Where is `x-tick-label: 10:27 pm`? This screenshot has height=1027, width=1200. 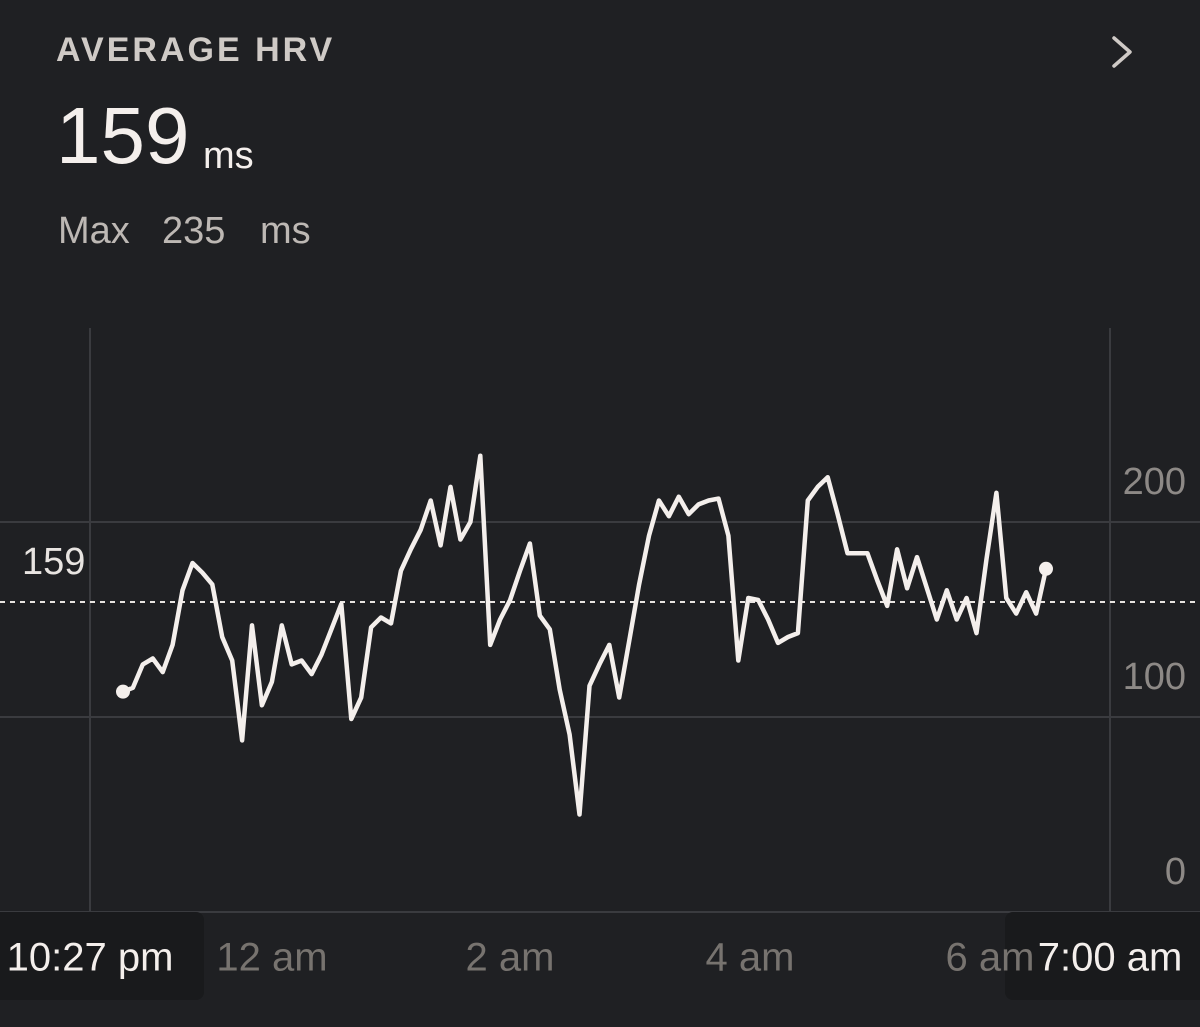 x-tick-label: 10:27 pm is located at coordinates (90, 958).